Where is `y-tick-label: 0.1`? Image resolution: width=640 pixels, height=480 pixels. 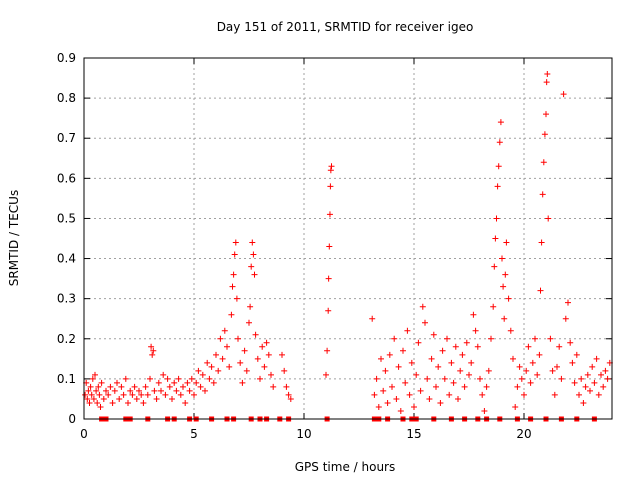
y-tick-label: 0.1 is located at coordinates (66, 379).